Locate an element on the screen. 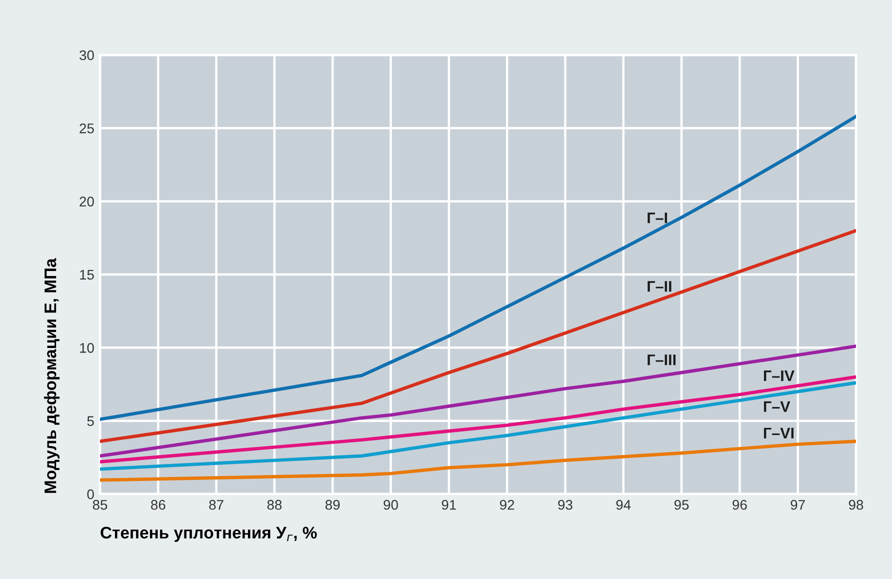 This screenshot has height=579, width=892. x-tick-label: 92 is located at coordinates (507, 505).